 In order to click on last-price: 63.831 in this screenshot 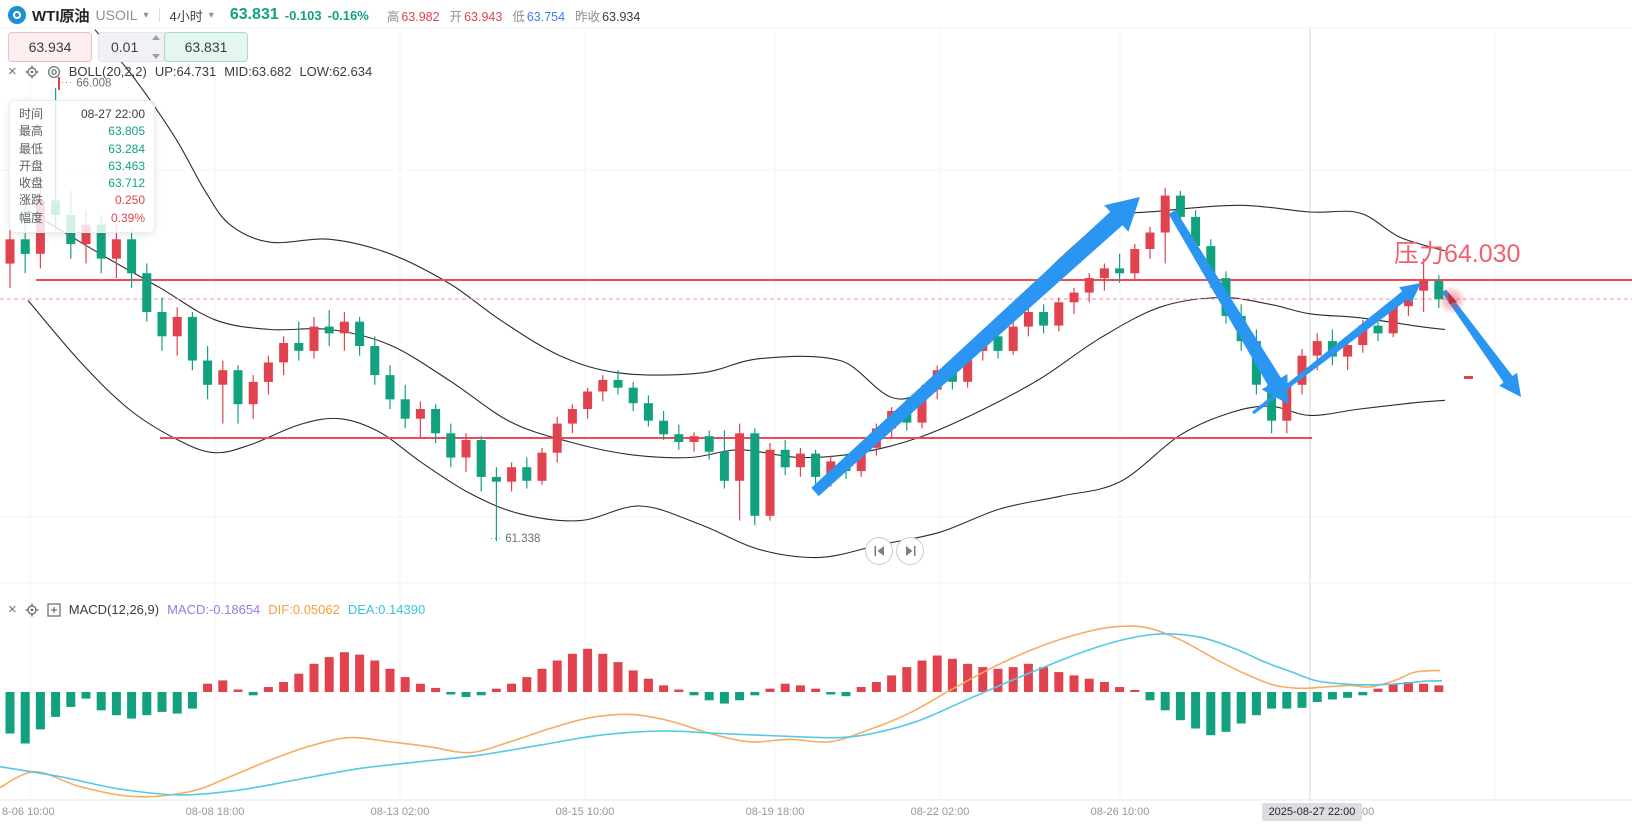, I will do `click(254, 14)`.